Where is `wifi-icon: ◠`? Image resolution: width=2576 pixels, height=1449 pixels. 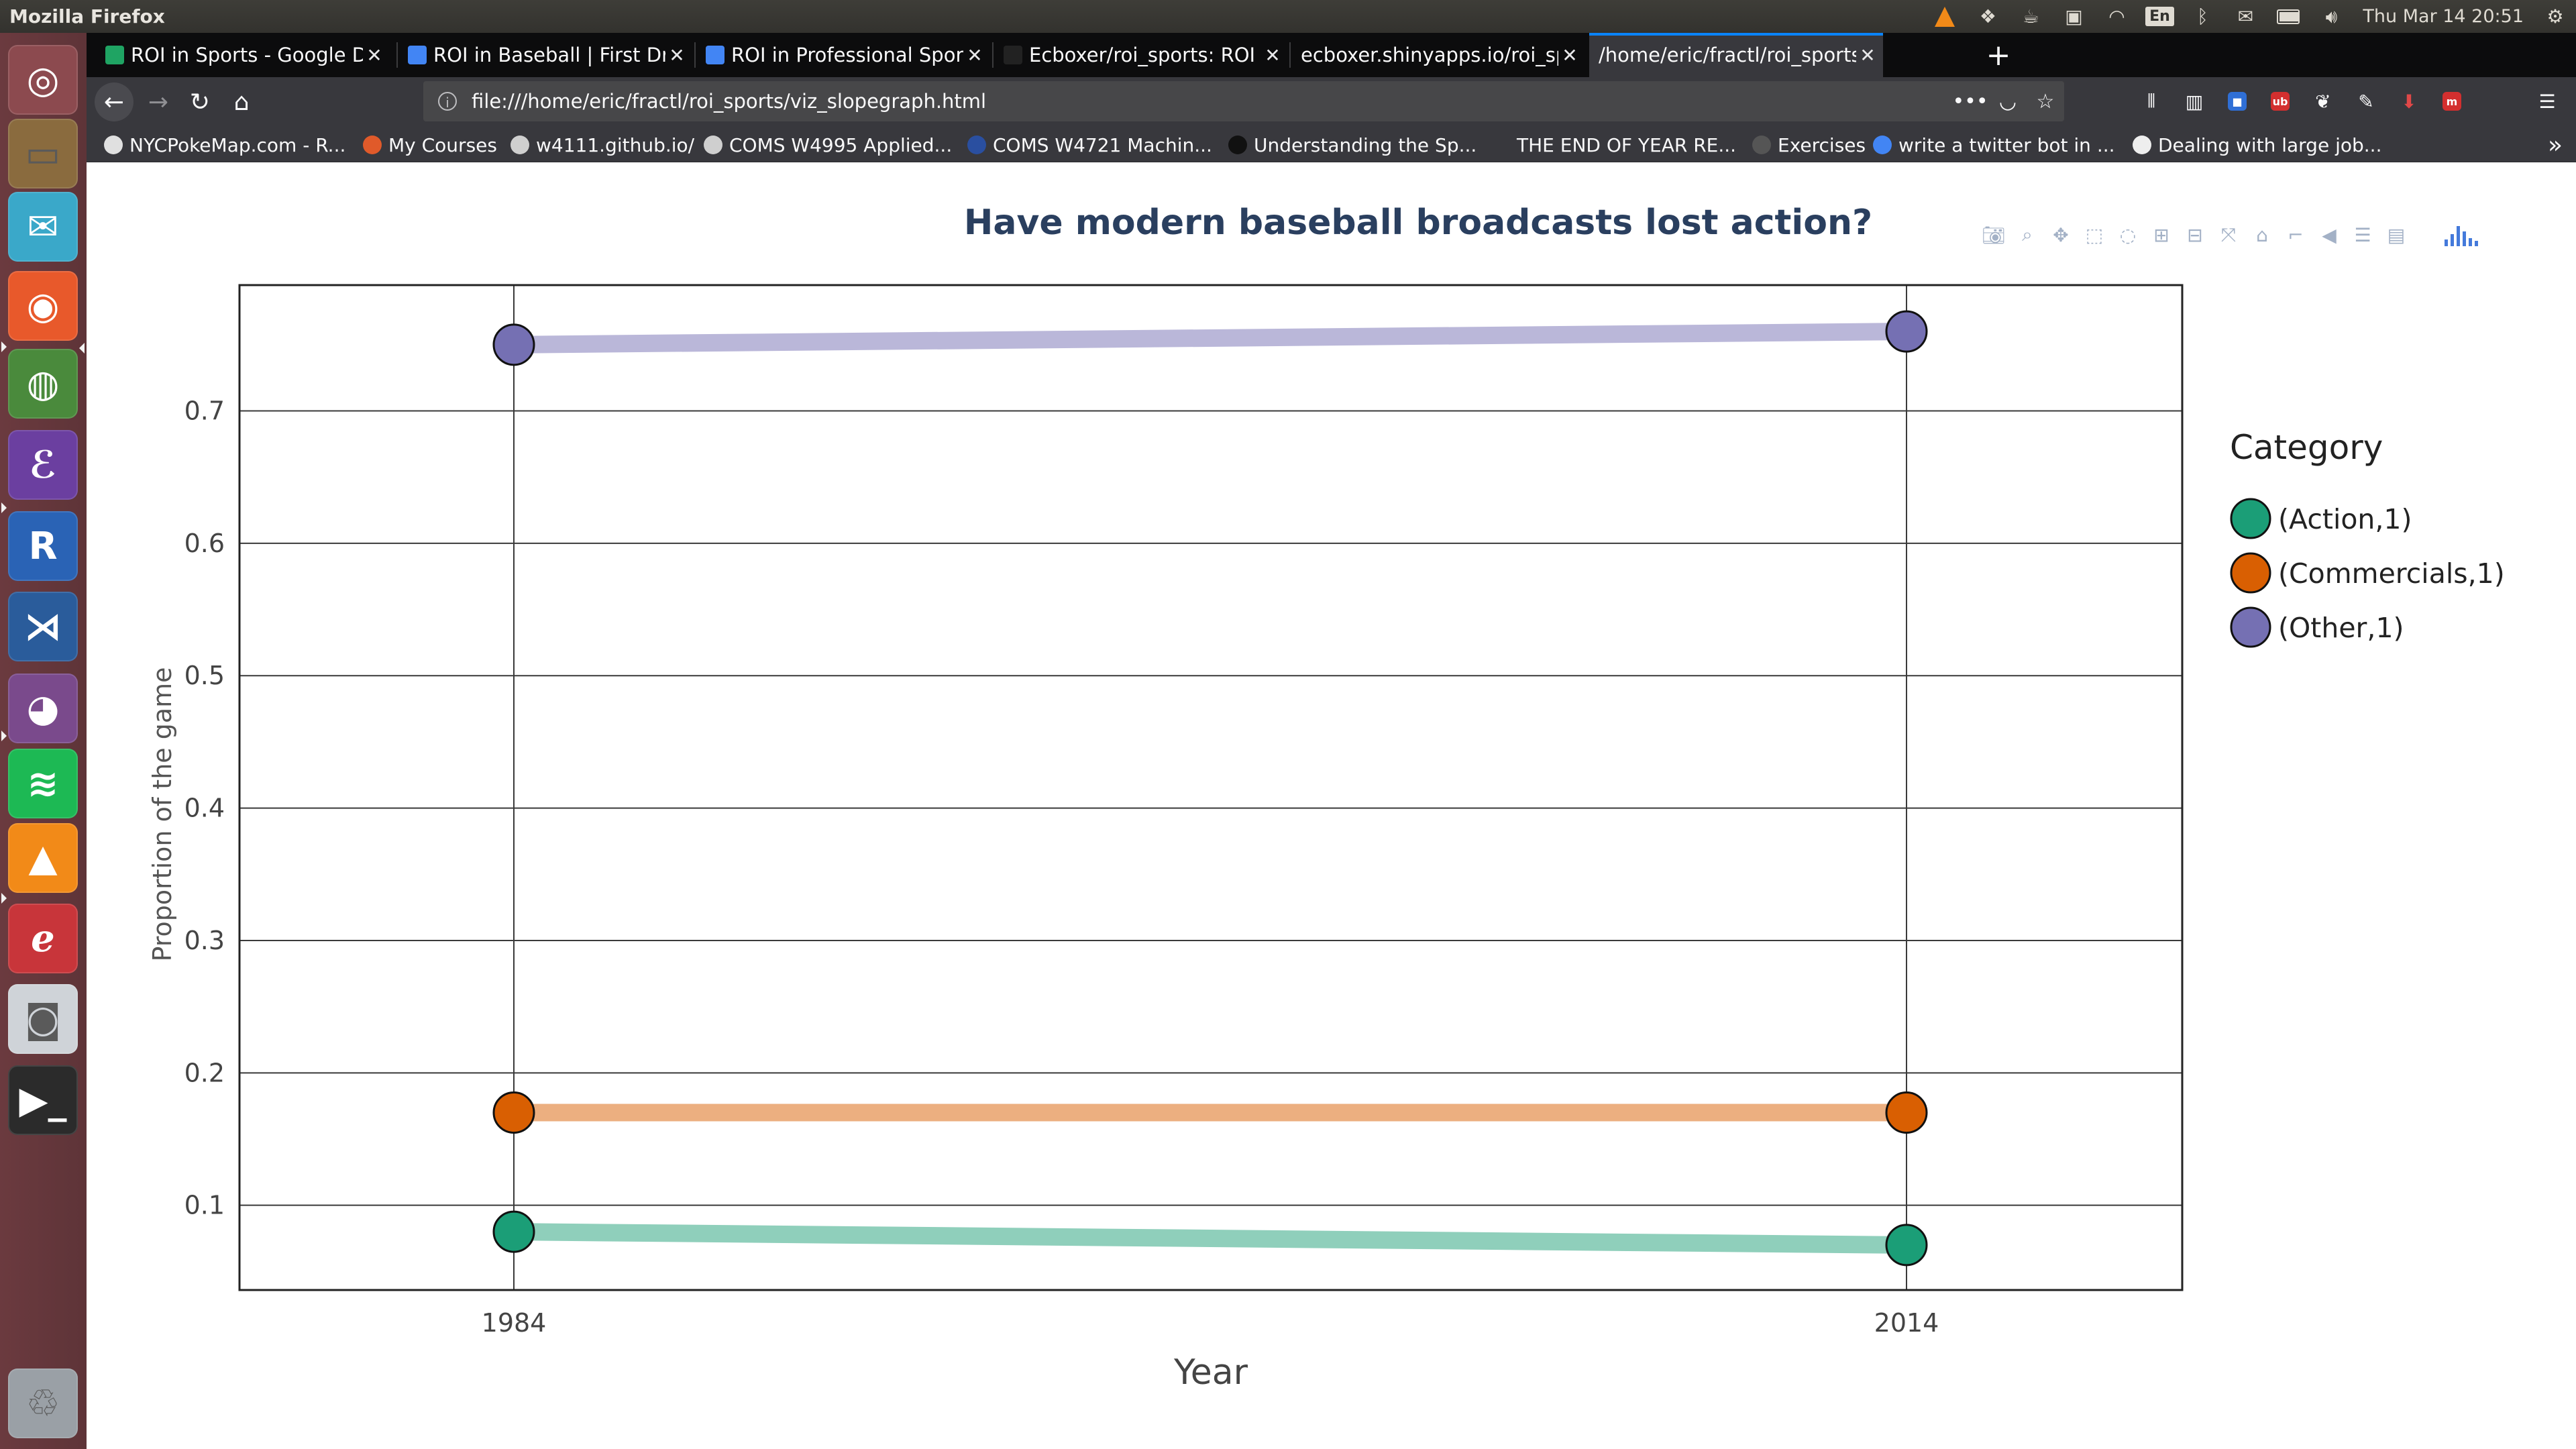
wifi-icon: ◠ is located at coordinates (2116, 16).